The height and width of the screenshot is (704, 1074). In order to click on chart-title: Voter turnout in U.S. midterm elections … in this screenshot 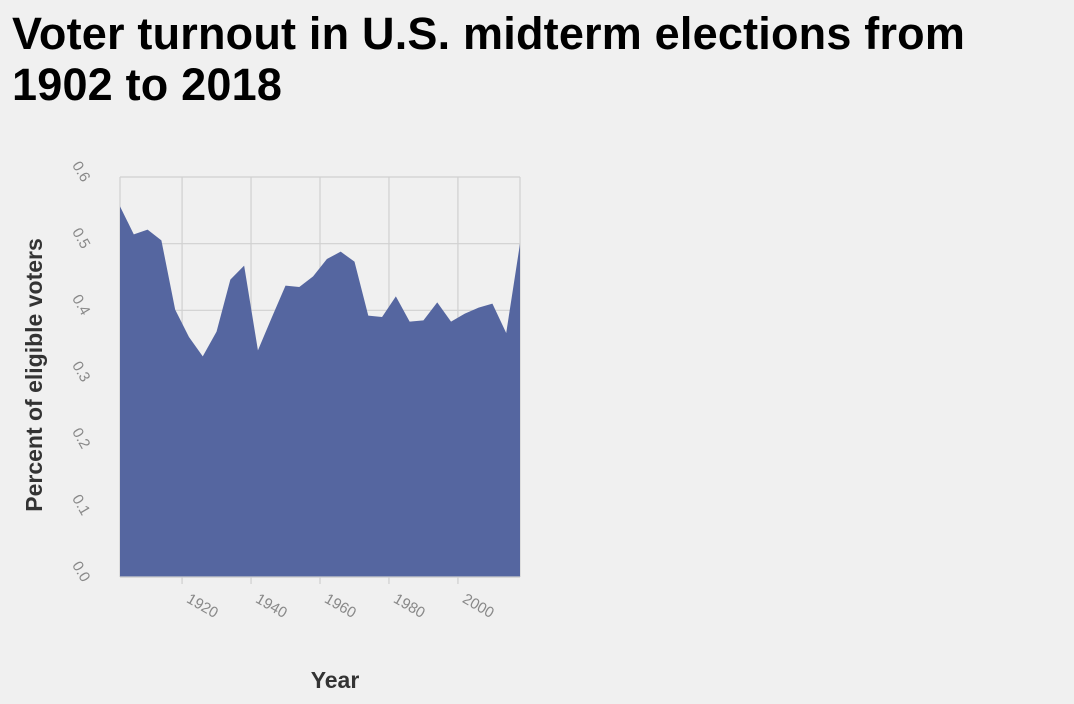, I will do `click(489, 59)`.